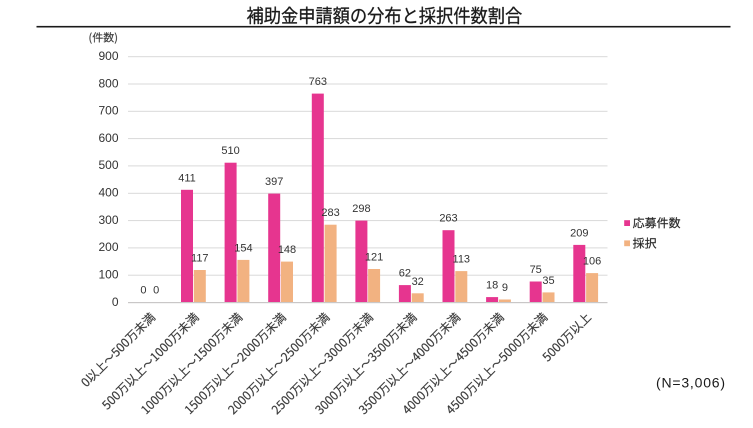 The width and height of the screenshot is (753, 428). Describe the element at coordinates (418, 282) in the screenshot. I see `svg-text: 32` at that location.